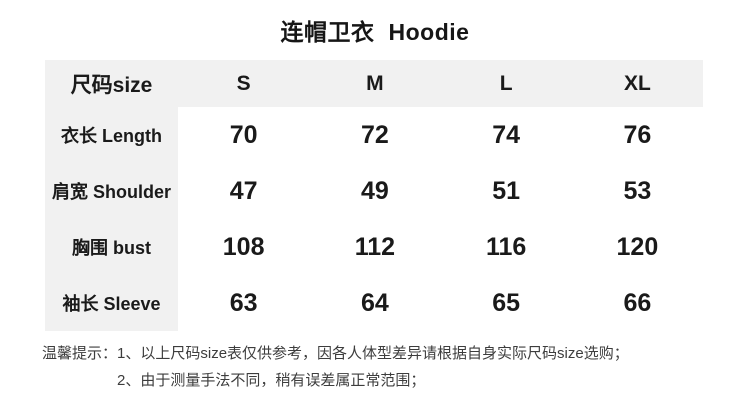 Image resolution: width=750 pixels, height=403 pixels. I want to click on page-title-chinese: 连帽卫衣, so click(327, 32).